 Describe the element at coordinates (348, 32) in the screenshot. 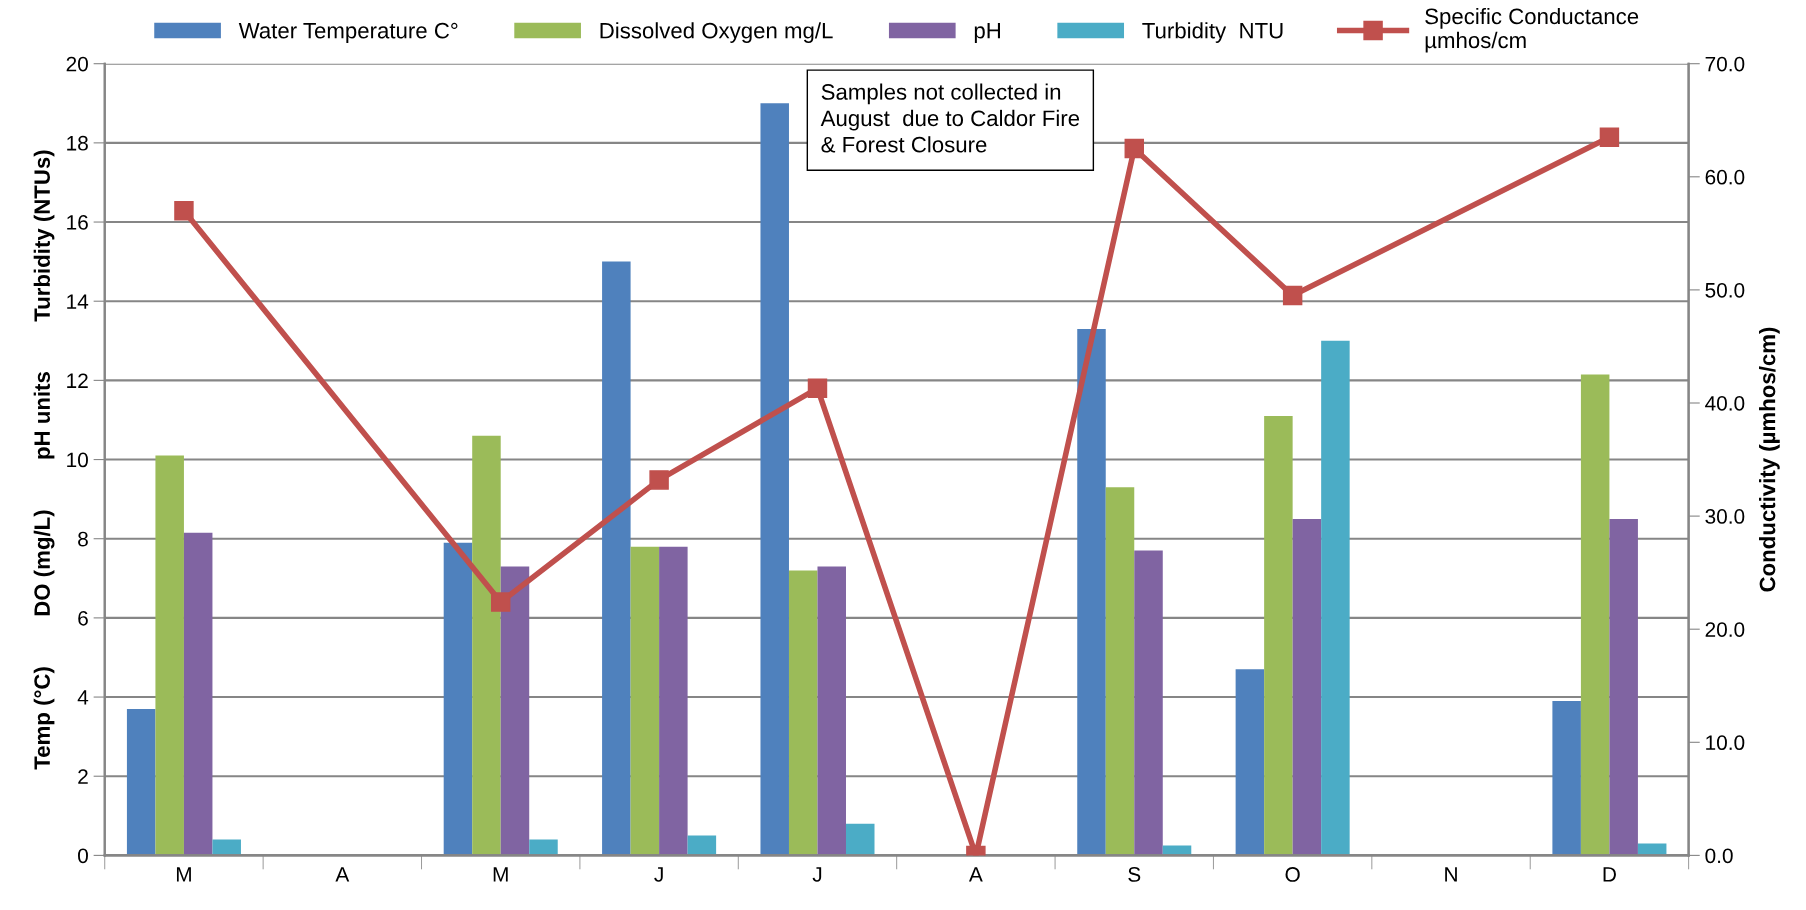

I see `legend-label: Water Temperature C°` at that location.